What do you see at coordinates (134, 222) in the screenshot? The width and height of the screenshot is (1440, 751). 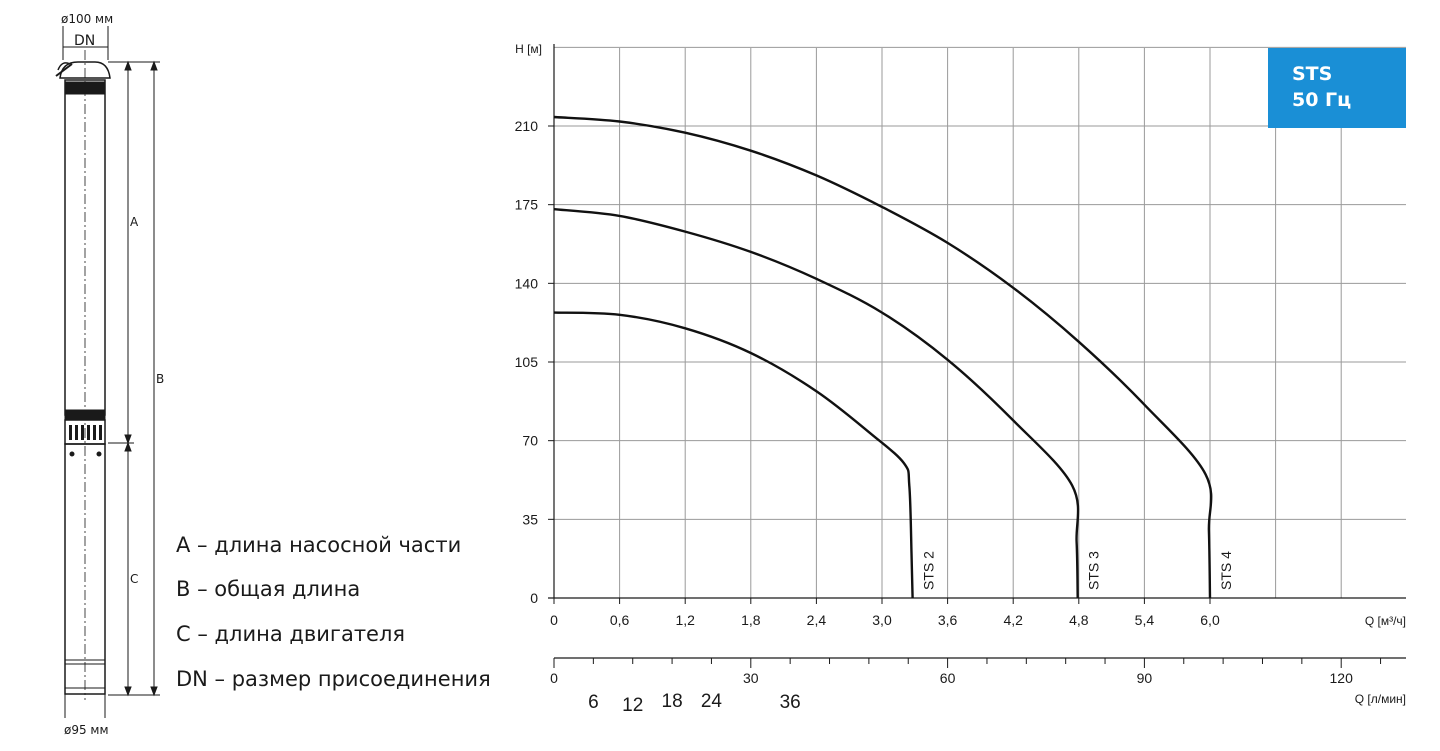 I see `label-a: A` at bounding box center [134, 222].